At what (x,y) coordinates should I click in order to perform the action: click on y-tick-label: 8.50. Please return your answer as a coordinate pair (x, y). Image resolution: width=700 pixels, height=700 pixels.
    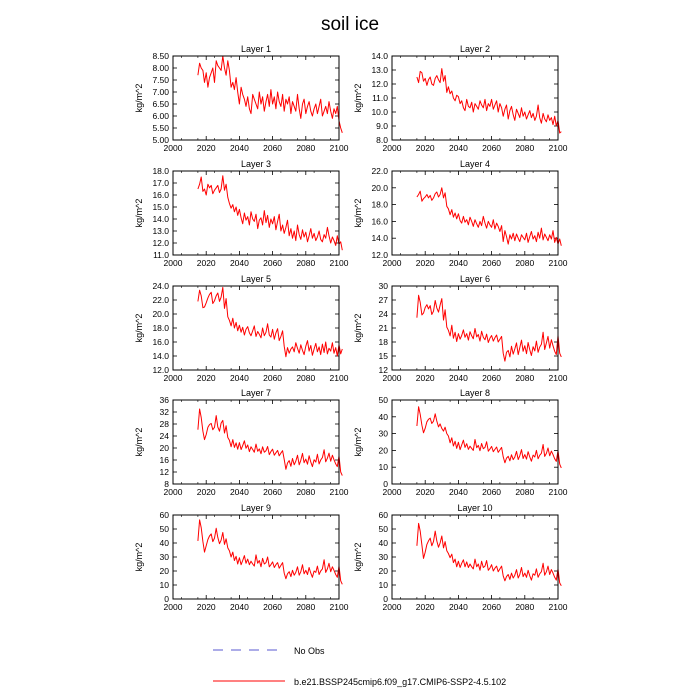
    Looking at the image, I should click on (160, 56).